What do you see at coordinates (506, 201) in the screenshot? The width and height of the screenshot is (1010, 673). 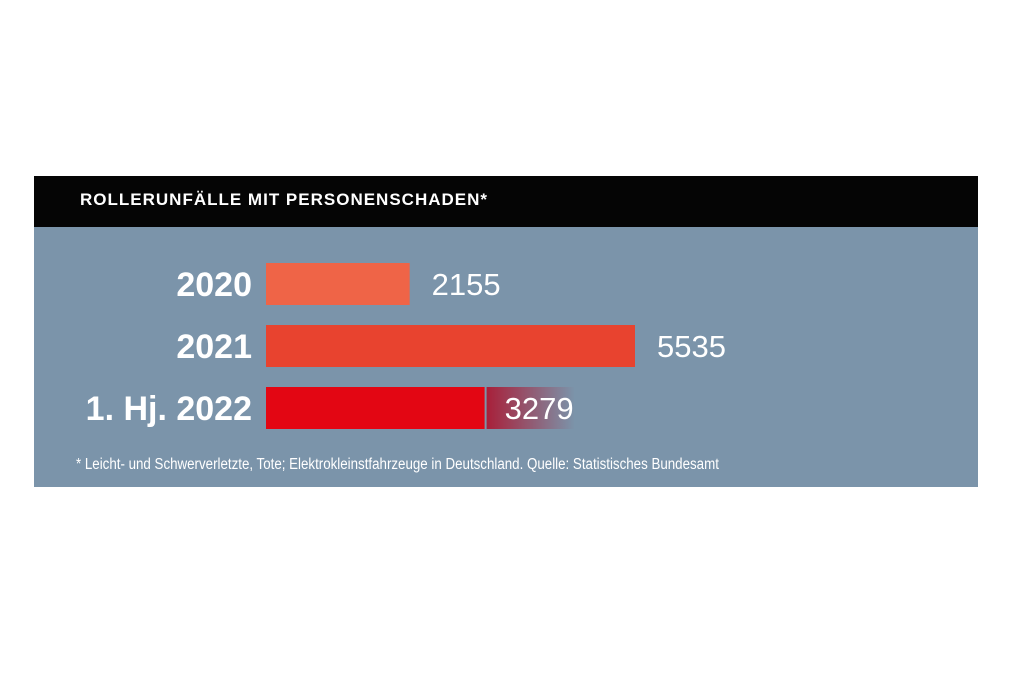 I see `chart-header: ROLLERUNFÄLLE MIT PERSONENSCHADEN*` at bounding box center [506, 201].